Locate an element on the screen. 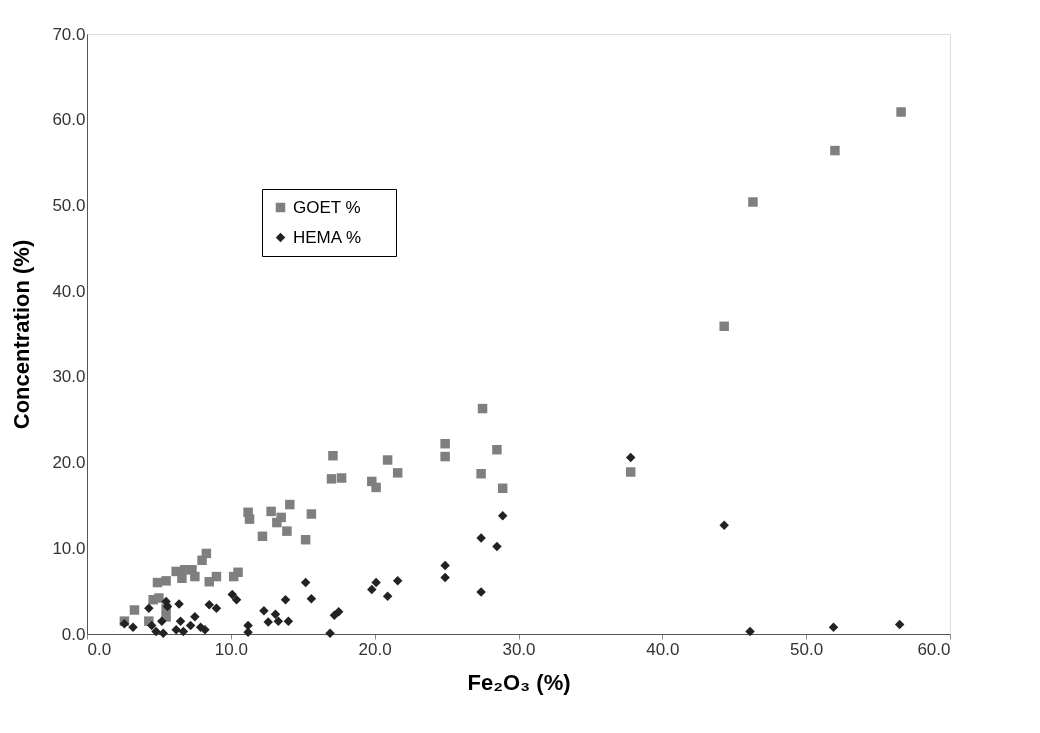 Image resolution: width=1040 pixels, height=733 pixels. legend-label: HEMA % is located at coordinates (327, 237).